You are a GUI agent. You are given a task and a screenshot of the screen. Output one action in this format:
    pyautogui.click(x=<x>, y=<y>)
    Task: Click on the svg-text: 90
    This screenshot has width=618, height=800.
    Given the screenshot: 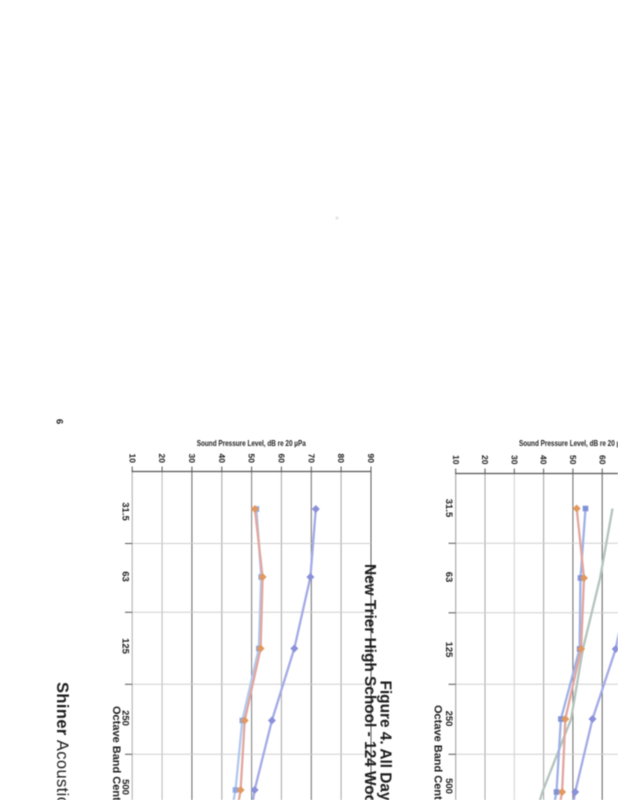 What is the action you would take?
    pyautogui.click(x=371, y=459)
    